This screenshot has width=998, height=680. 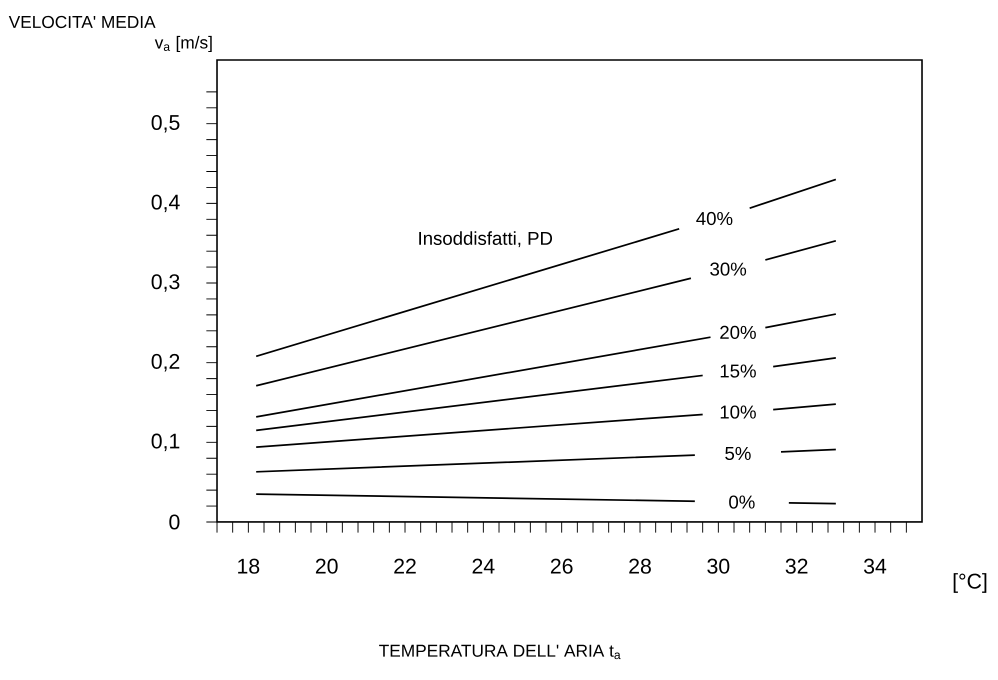 What do you see at coordinates (166, 363) in the screenshot?
I see `y-tick-label: 0,2` at bounding box center [166, 363].